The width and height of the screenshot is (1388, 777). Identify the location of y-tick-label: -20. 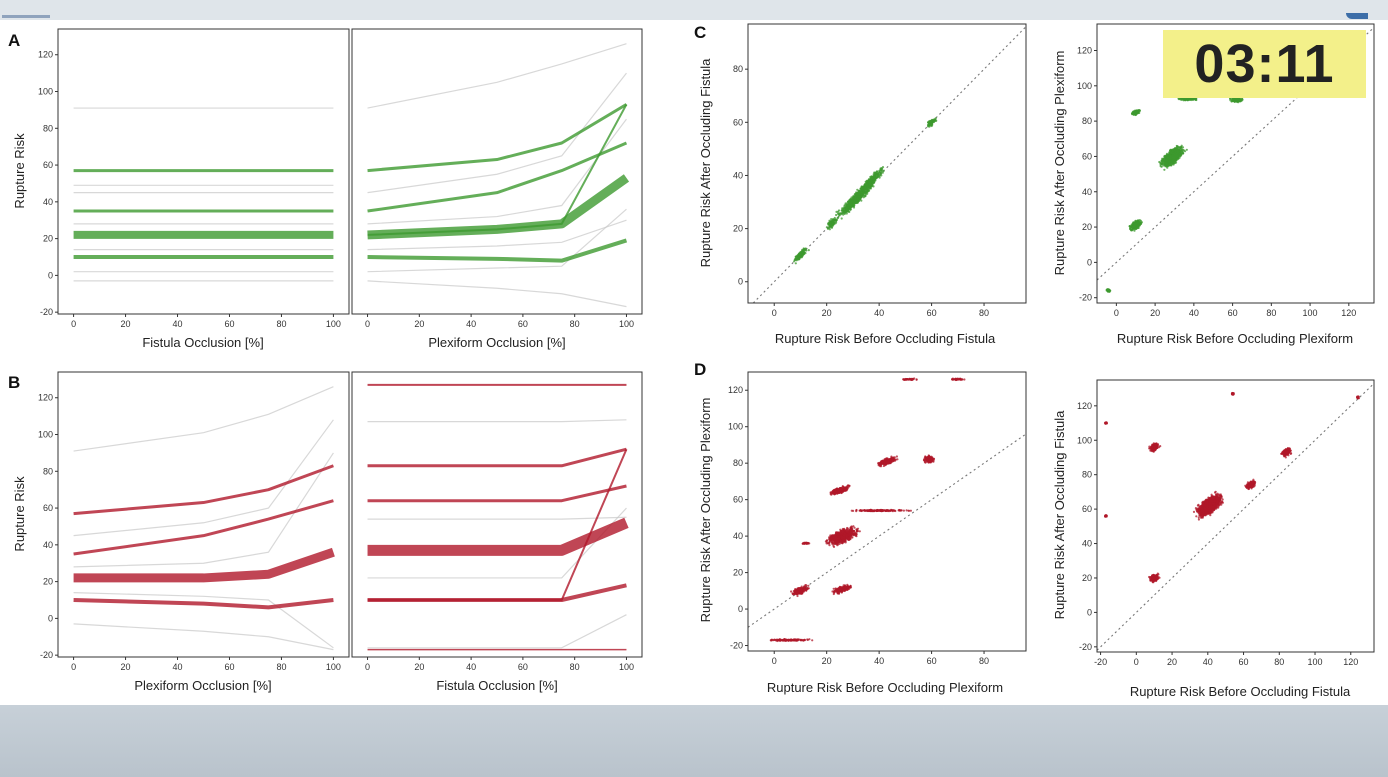
(46, 312).